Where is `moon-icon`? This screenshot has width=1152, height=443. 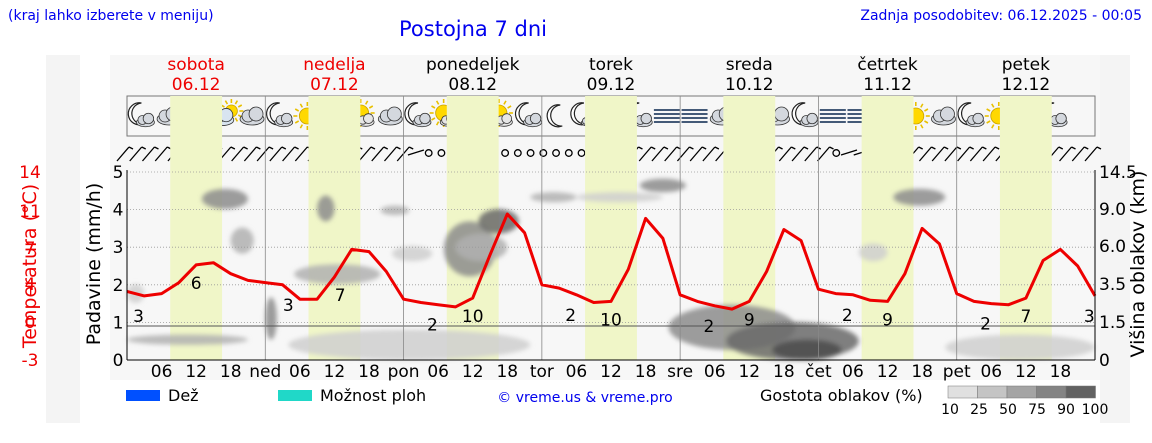 moon-icon is located at coordinates (554, 116).